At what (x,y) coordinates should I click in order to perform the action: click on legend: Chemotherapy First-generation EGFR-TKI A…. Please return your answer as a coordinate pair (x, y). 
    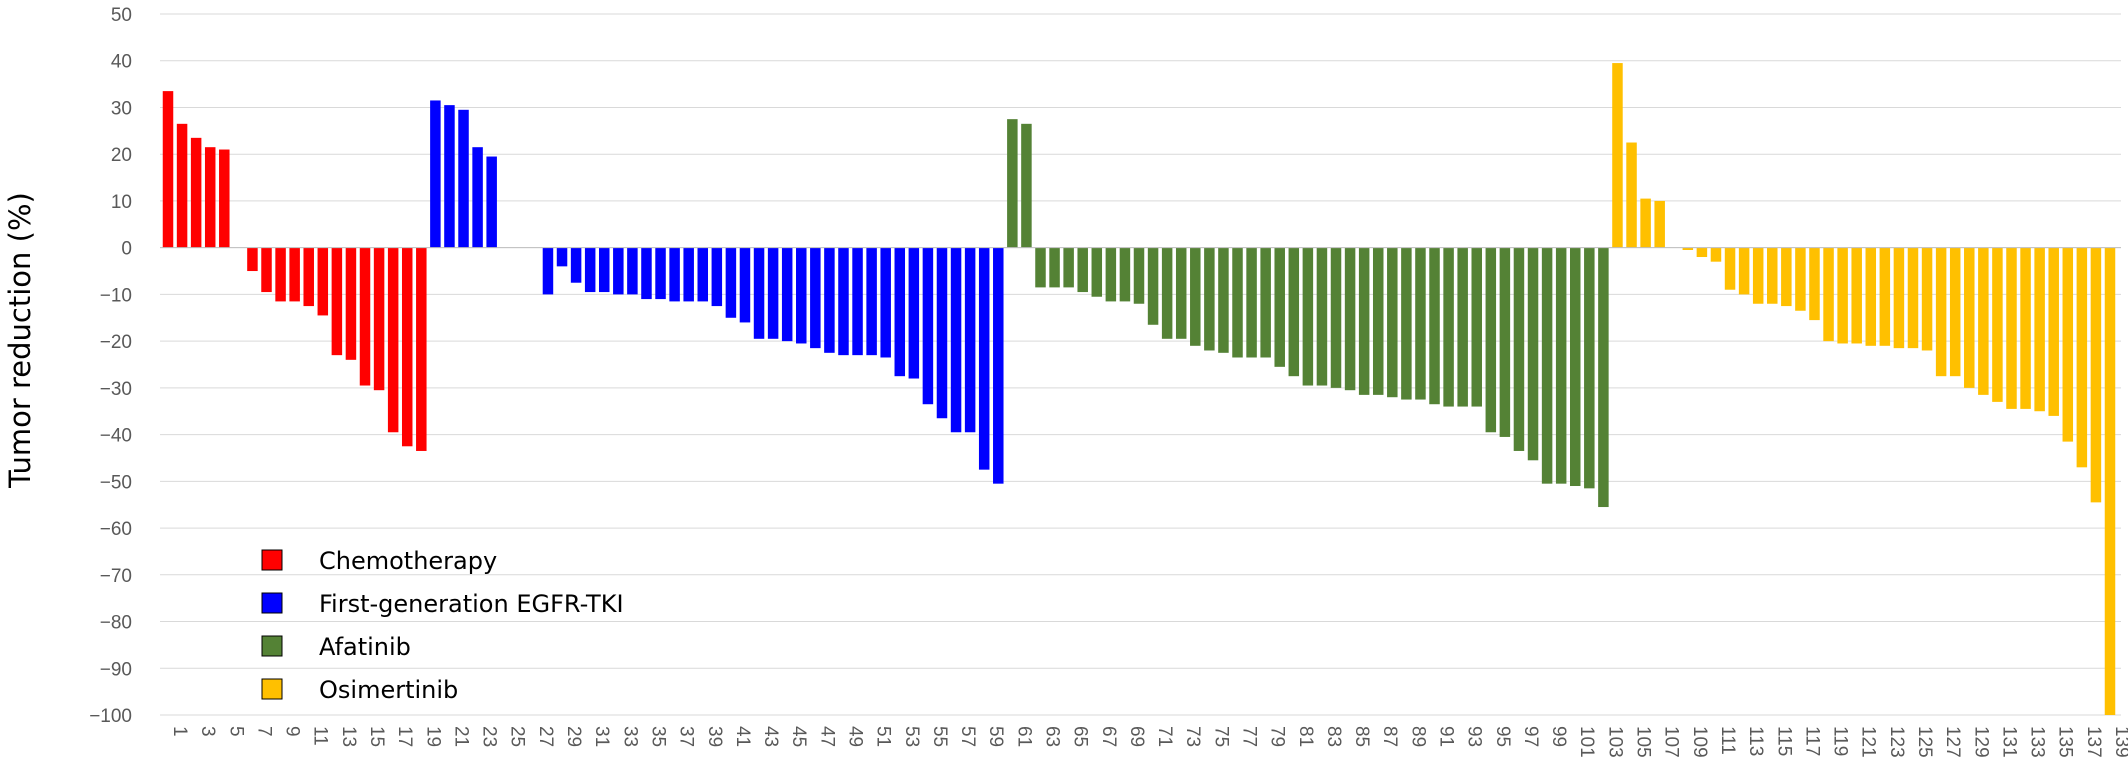
    Looking at the image, I should click on (442, 625).